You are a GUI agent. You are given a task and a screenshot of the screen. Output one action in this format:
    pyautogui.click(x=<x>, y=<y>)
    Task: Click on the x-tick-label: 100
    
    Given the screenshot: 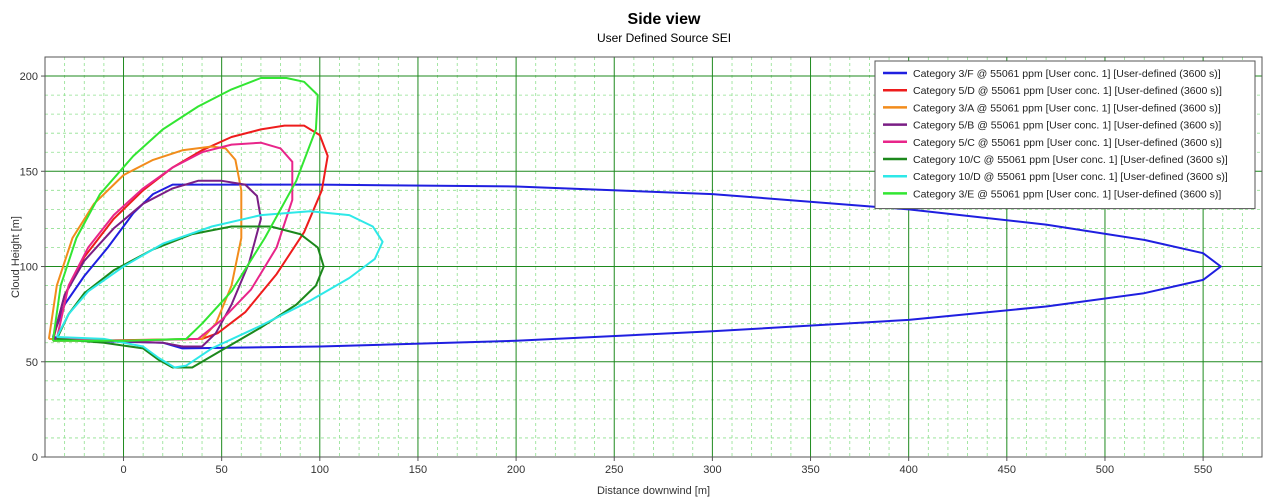 What is the action you would take?
    pyautogui.click(x=320, y=470)
    